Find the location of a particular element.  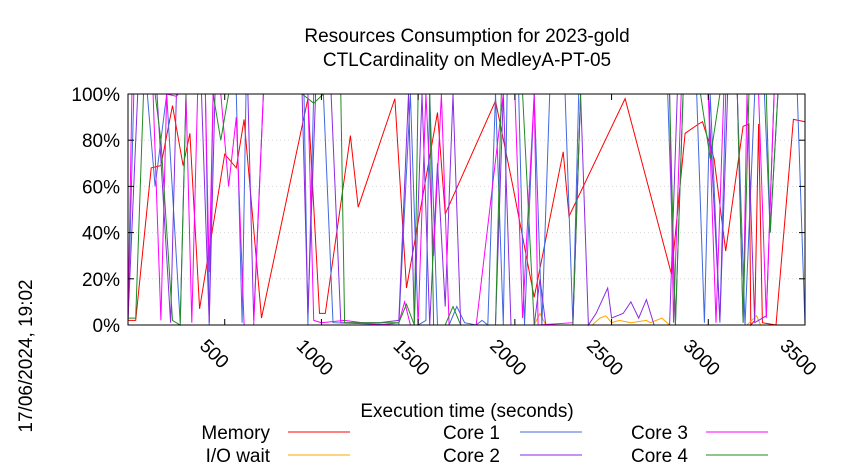

timestamp-label: 17/06/2024, 19:02 is located at coordinates (26, 355).